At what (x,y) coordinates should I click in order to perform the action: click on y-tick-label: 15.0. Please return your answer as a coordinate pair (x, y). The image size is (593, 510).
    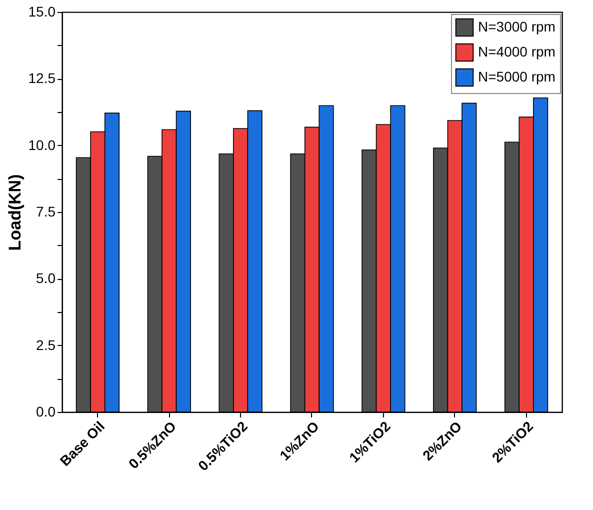
    Looking at the image, I should click on (42, 12).